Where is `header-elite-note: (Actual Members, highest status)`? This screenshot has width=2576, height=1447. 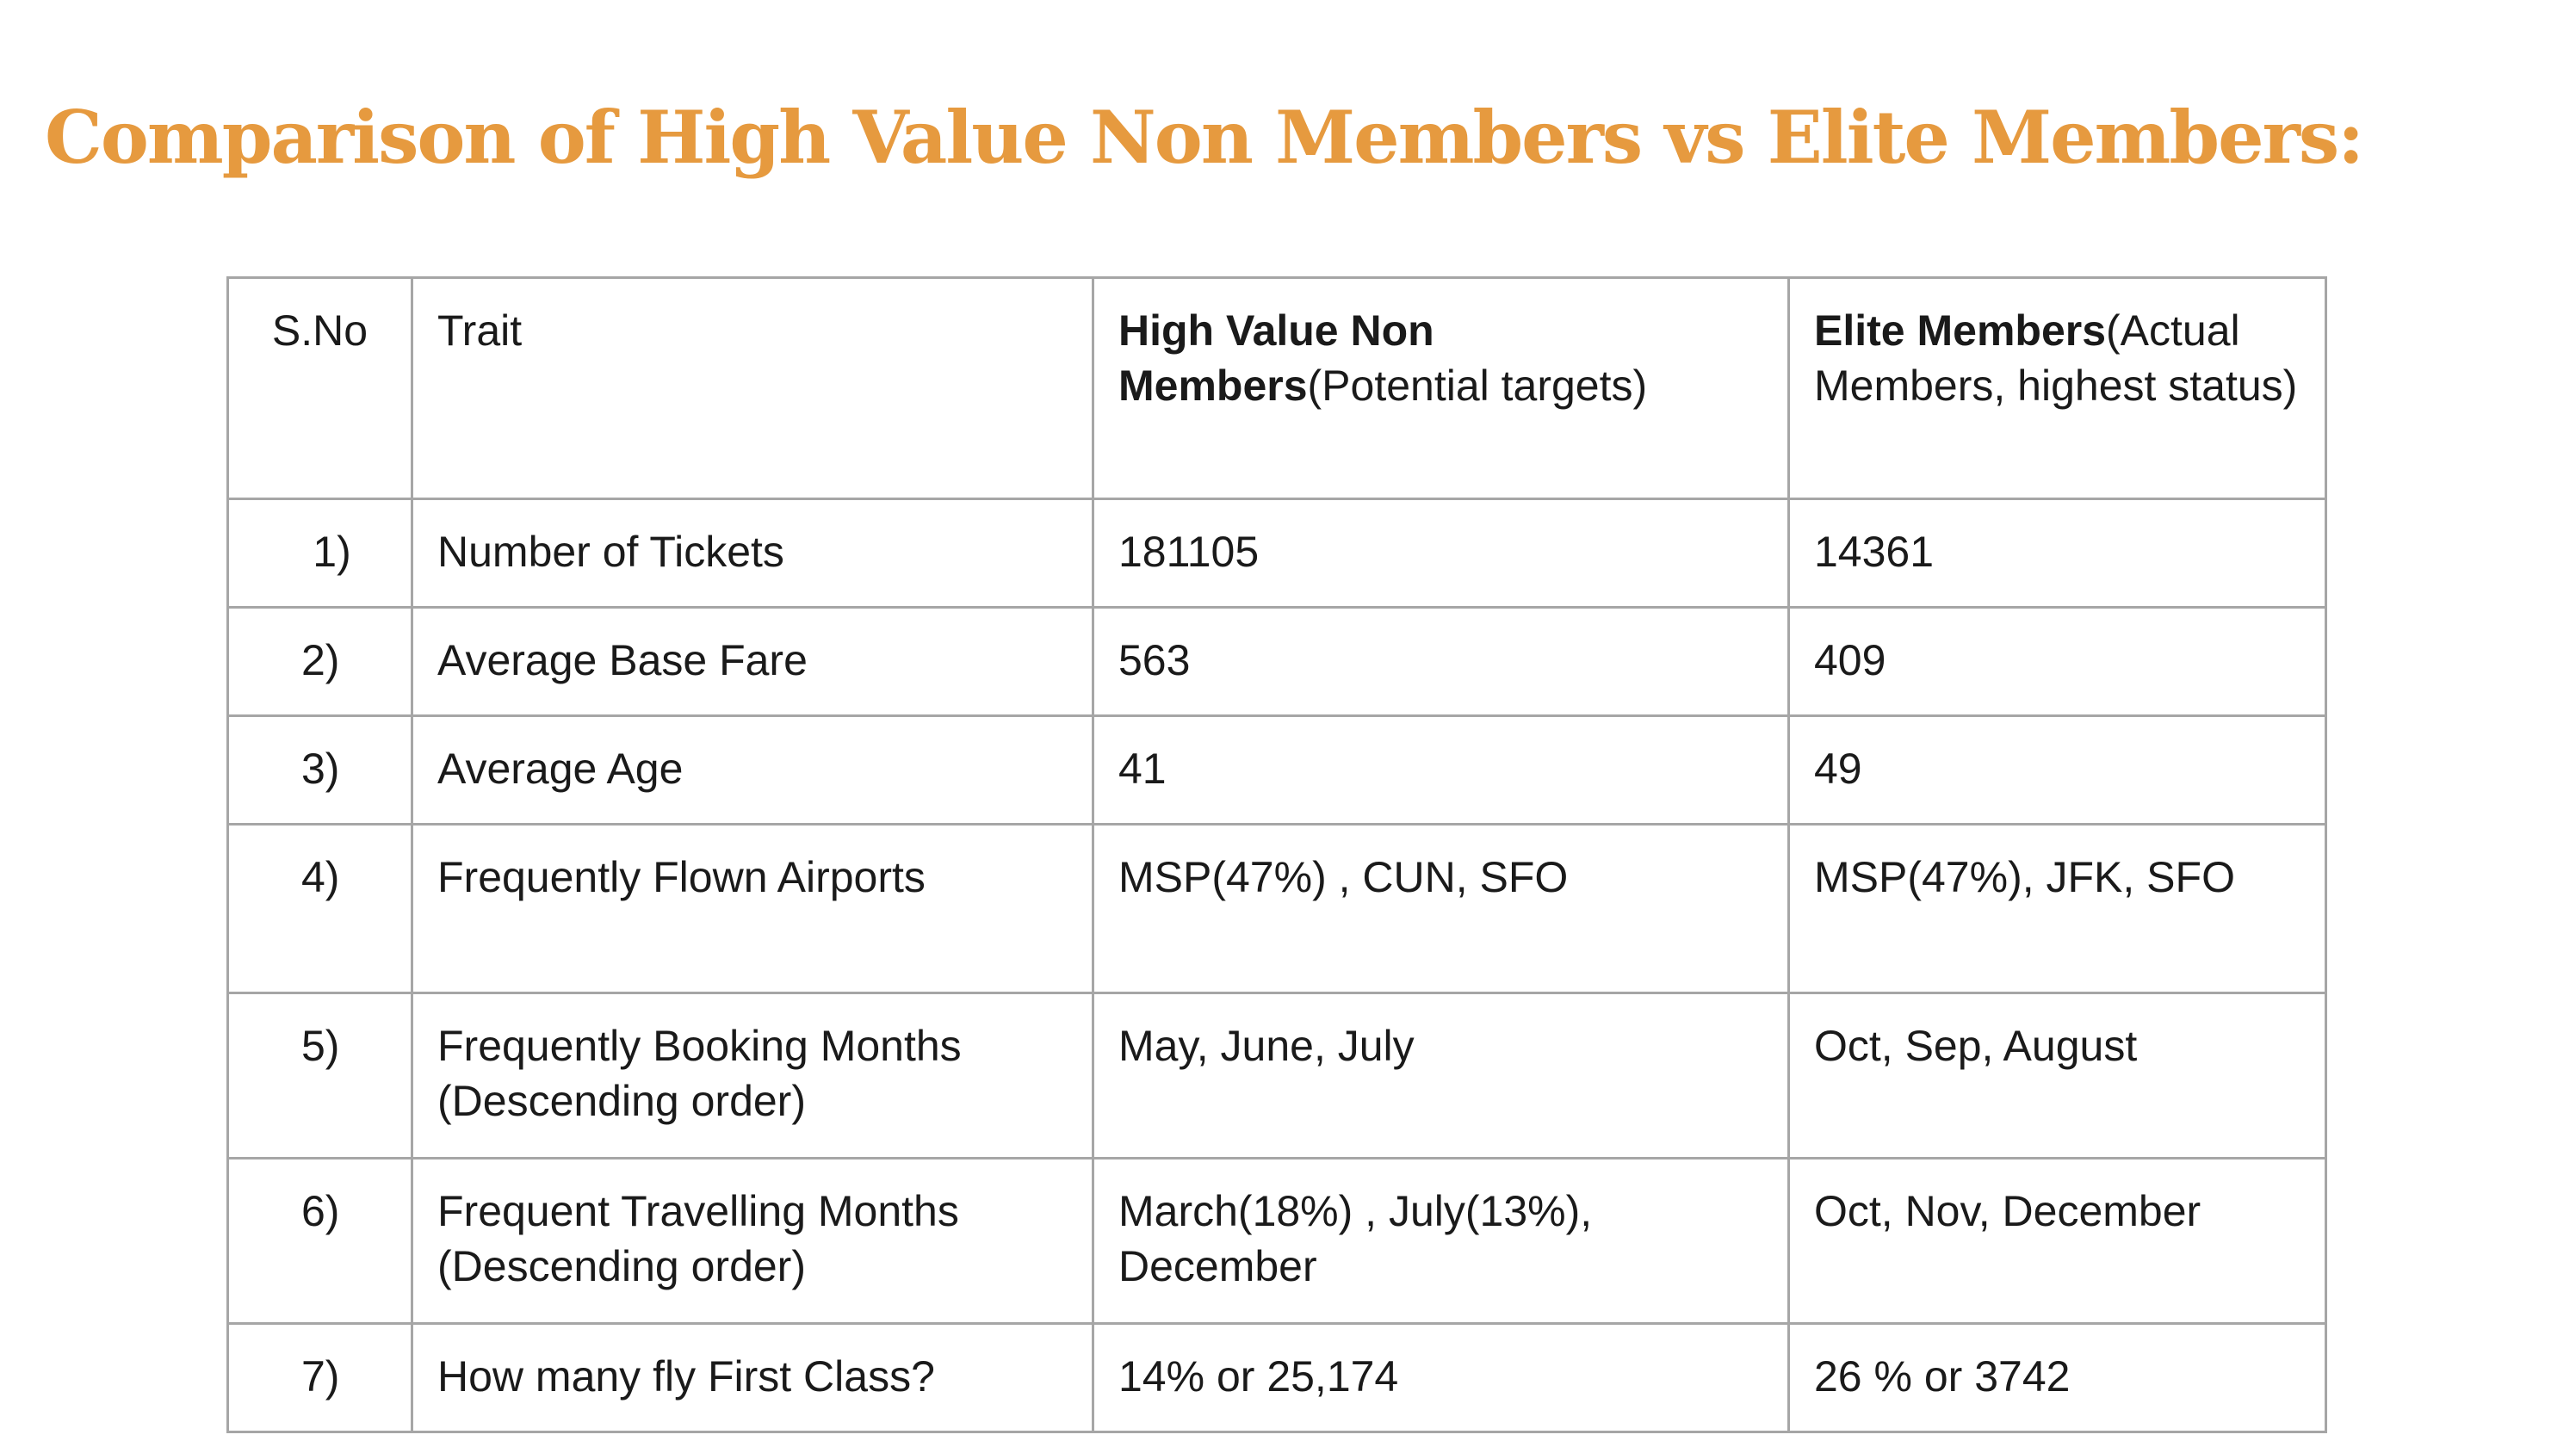
header-elite-note: (Actual Members, highest status) is located at coordinates (2056, 358).